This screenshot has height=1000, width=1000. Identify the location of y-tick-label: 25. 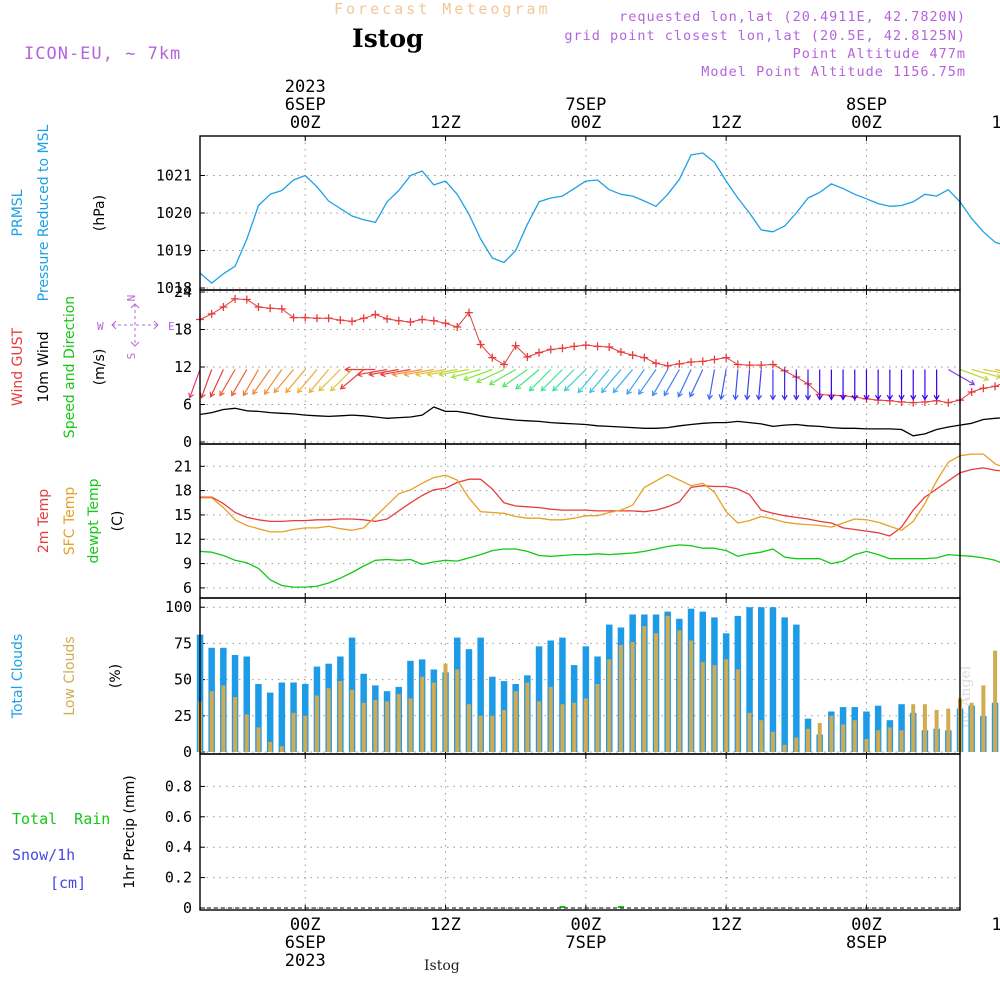
(183, 716).